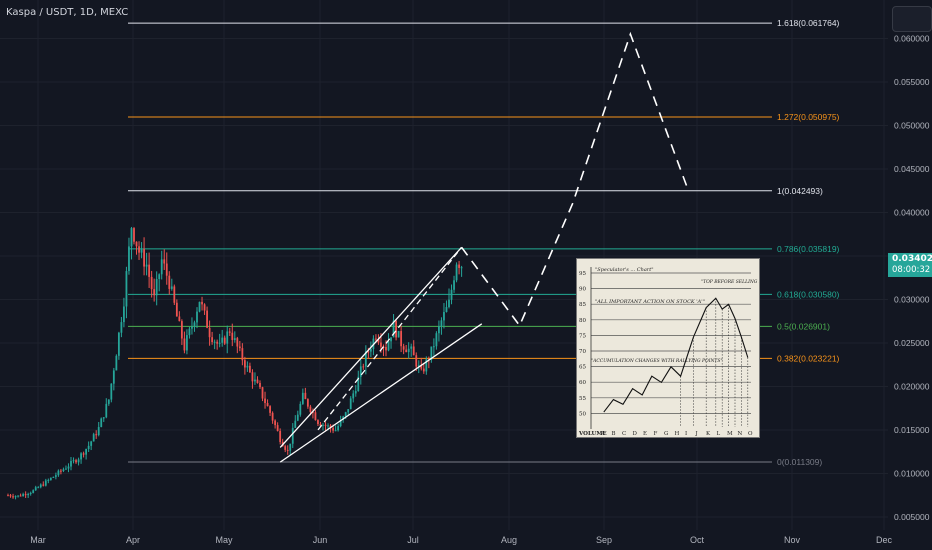 This screenshot has width=932, height=550. What do you see at coordinates (224, 540) in the screenshot?
I see `x-tick-label: May` at bounding box center [224, 540].